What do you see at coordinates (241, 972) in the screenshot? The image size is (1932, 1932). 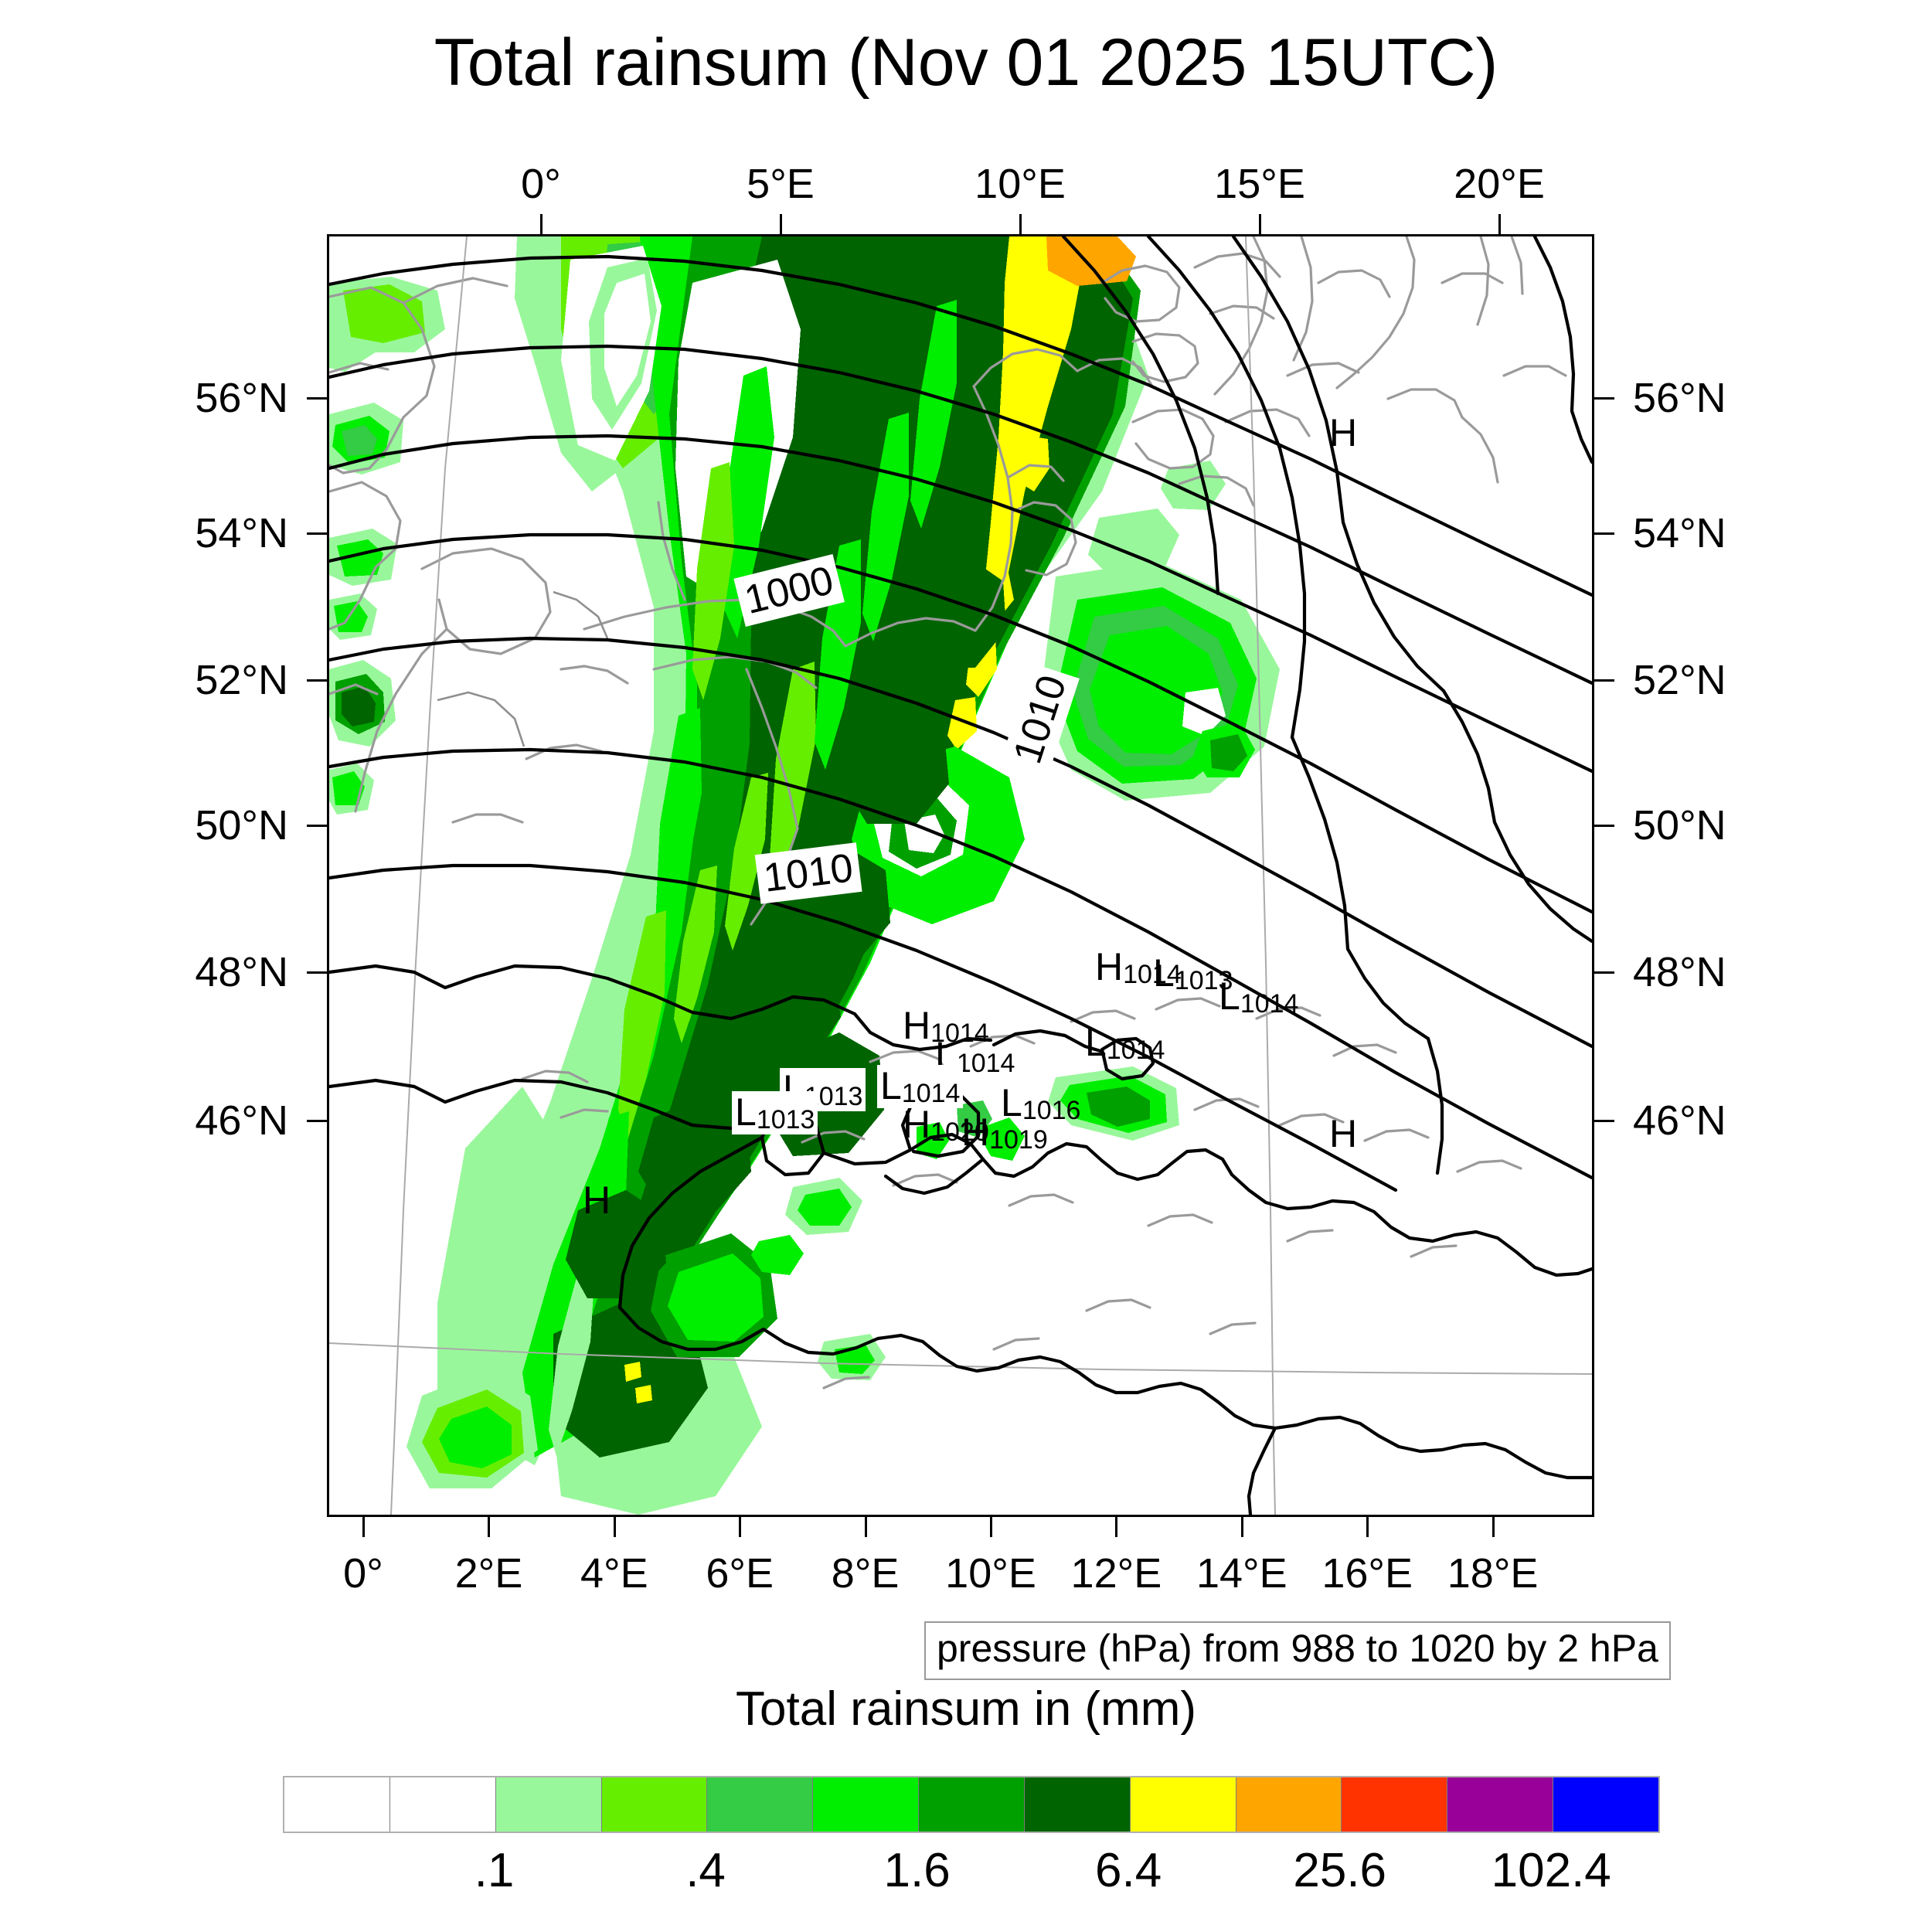 I see `axis-label-left-48: 48°N` at bounding box center [241, 972].